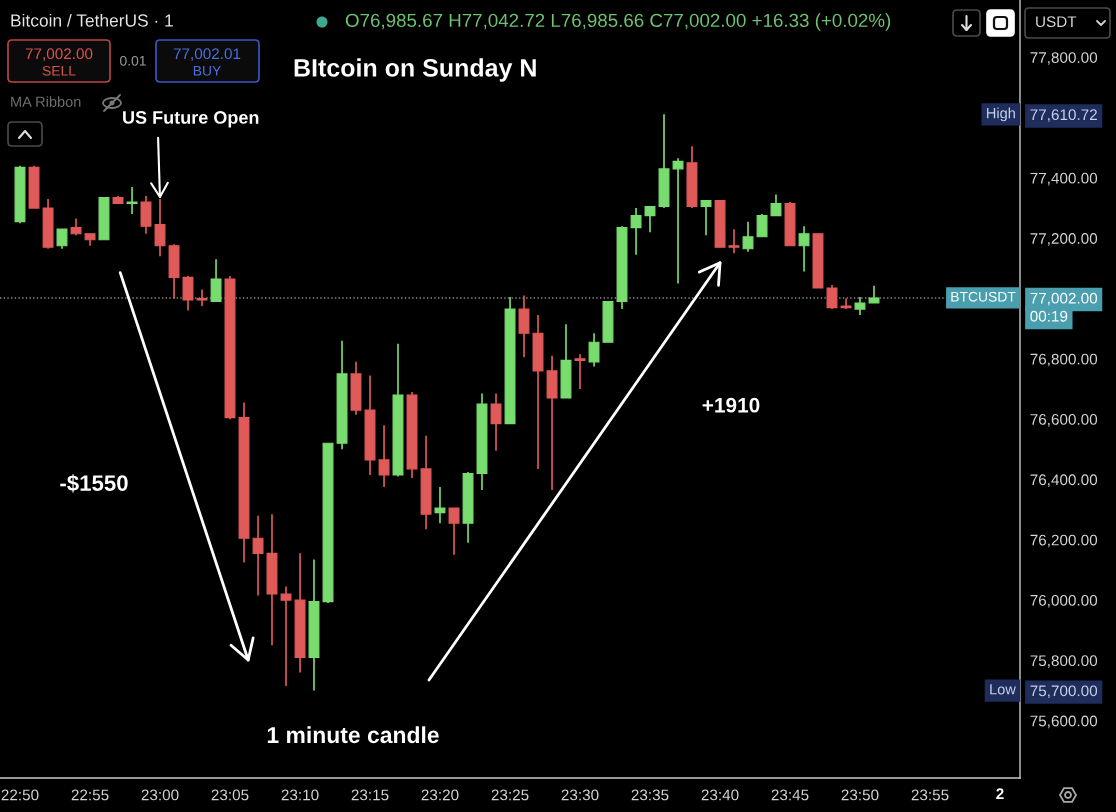 The width and height of the screenshot is (1116, 812). I want to click on y-tick-label: 76,800.00, so click(1064, 360).